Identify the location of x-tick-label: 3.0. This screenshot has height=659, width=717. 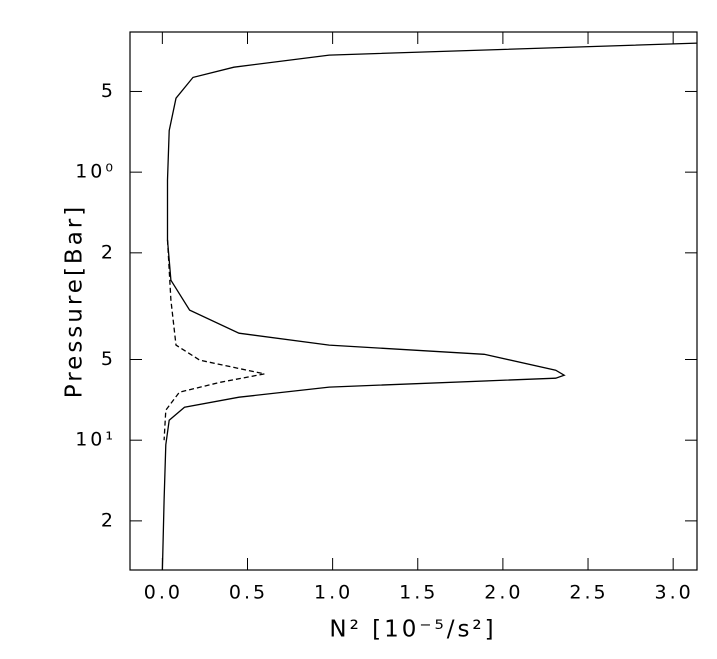
(674, 593).